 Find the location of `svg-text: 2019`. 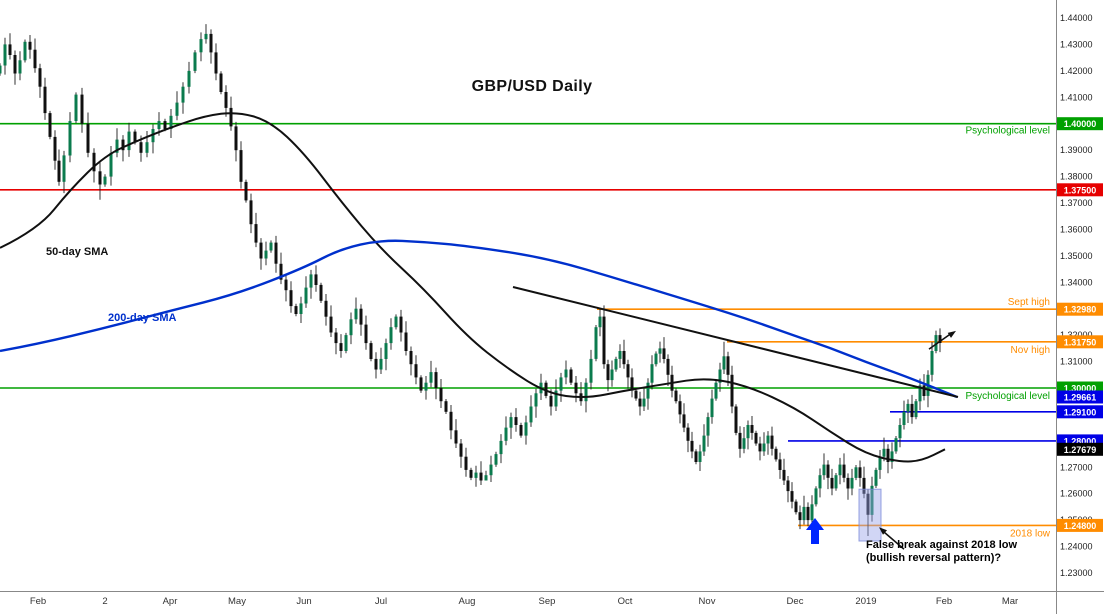

svg-text: 2019 is located at coordinates (865, 601).